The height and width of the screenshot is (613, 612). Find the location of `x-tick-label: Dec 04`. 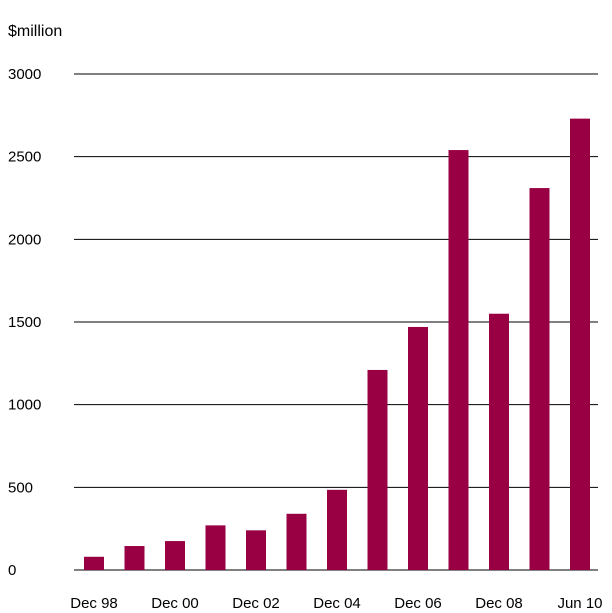

x-tick-label: Dec 04 is located at coordinates (337, 603).